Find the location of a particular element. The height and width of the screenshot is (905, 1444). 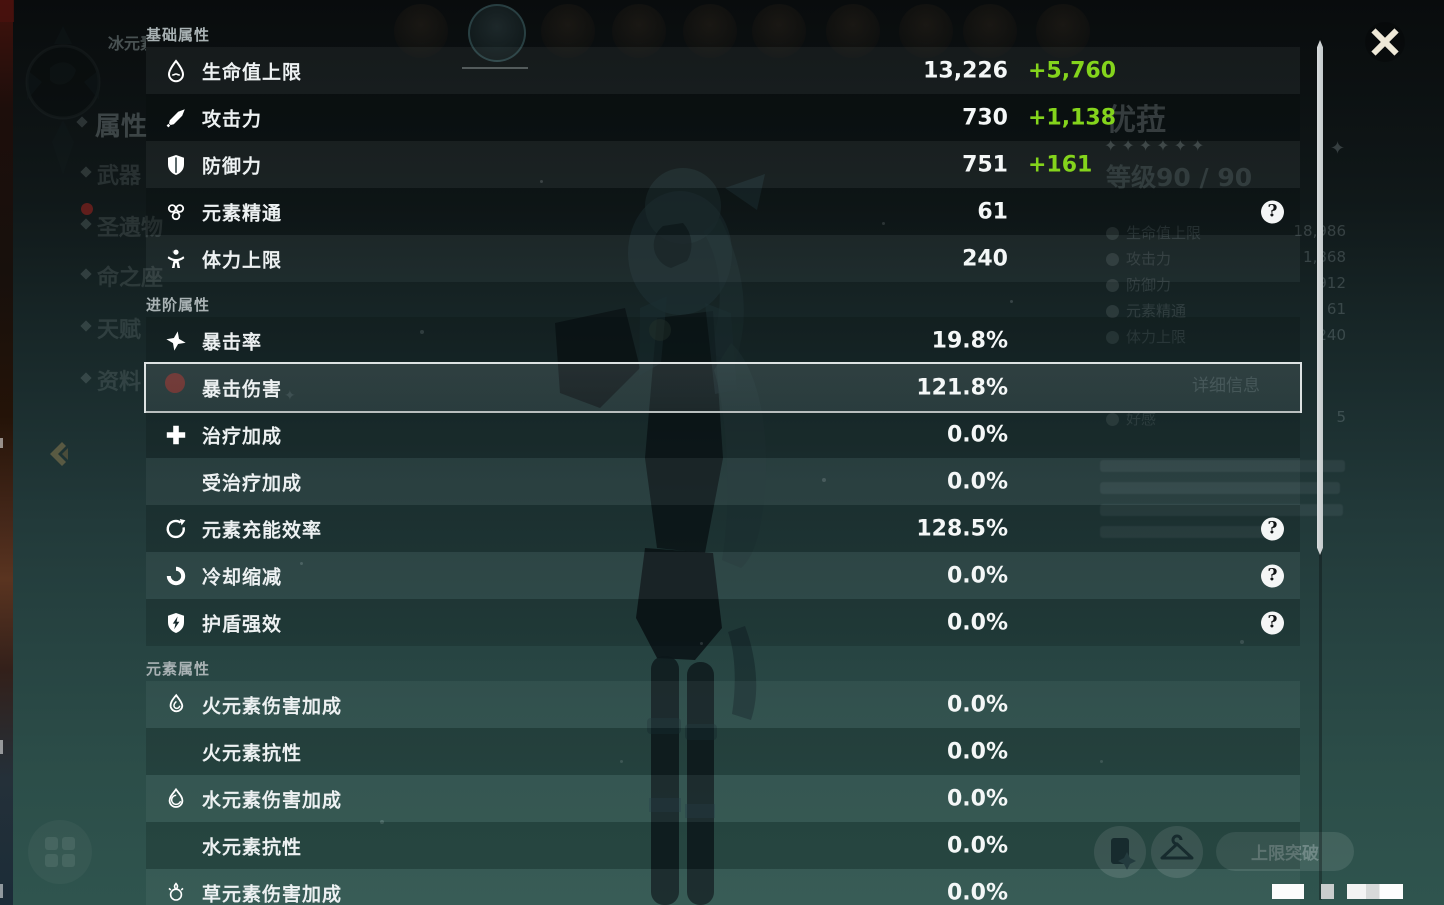

outfit-button is located at coordinates (1177, 852).